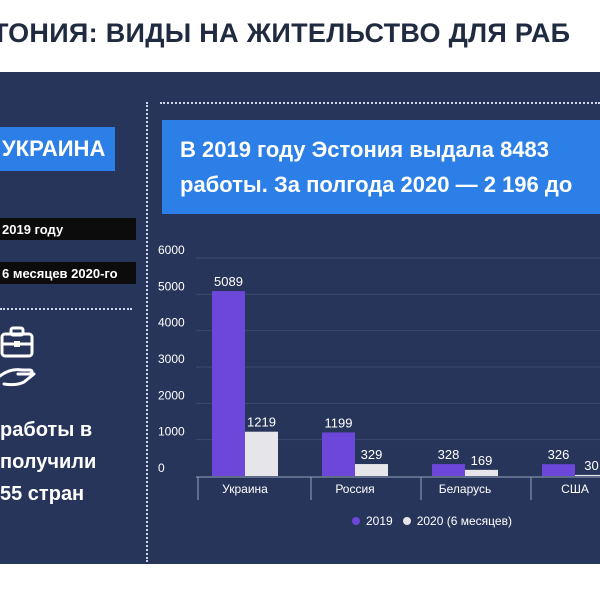 The height and width of the screenshot is (600, 600). What do you see at coordinates (376, 184) in the screenshot?
I see `headline-line-2: работы. За полгода 2020 — 2 196 до` at bounding box center [376, 184].